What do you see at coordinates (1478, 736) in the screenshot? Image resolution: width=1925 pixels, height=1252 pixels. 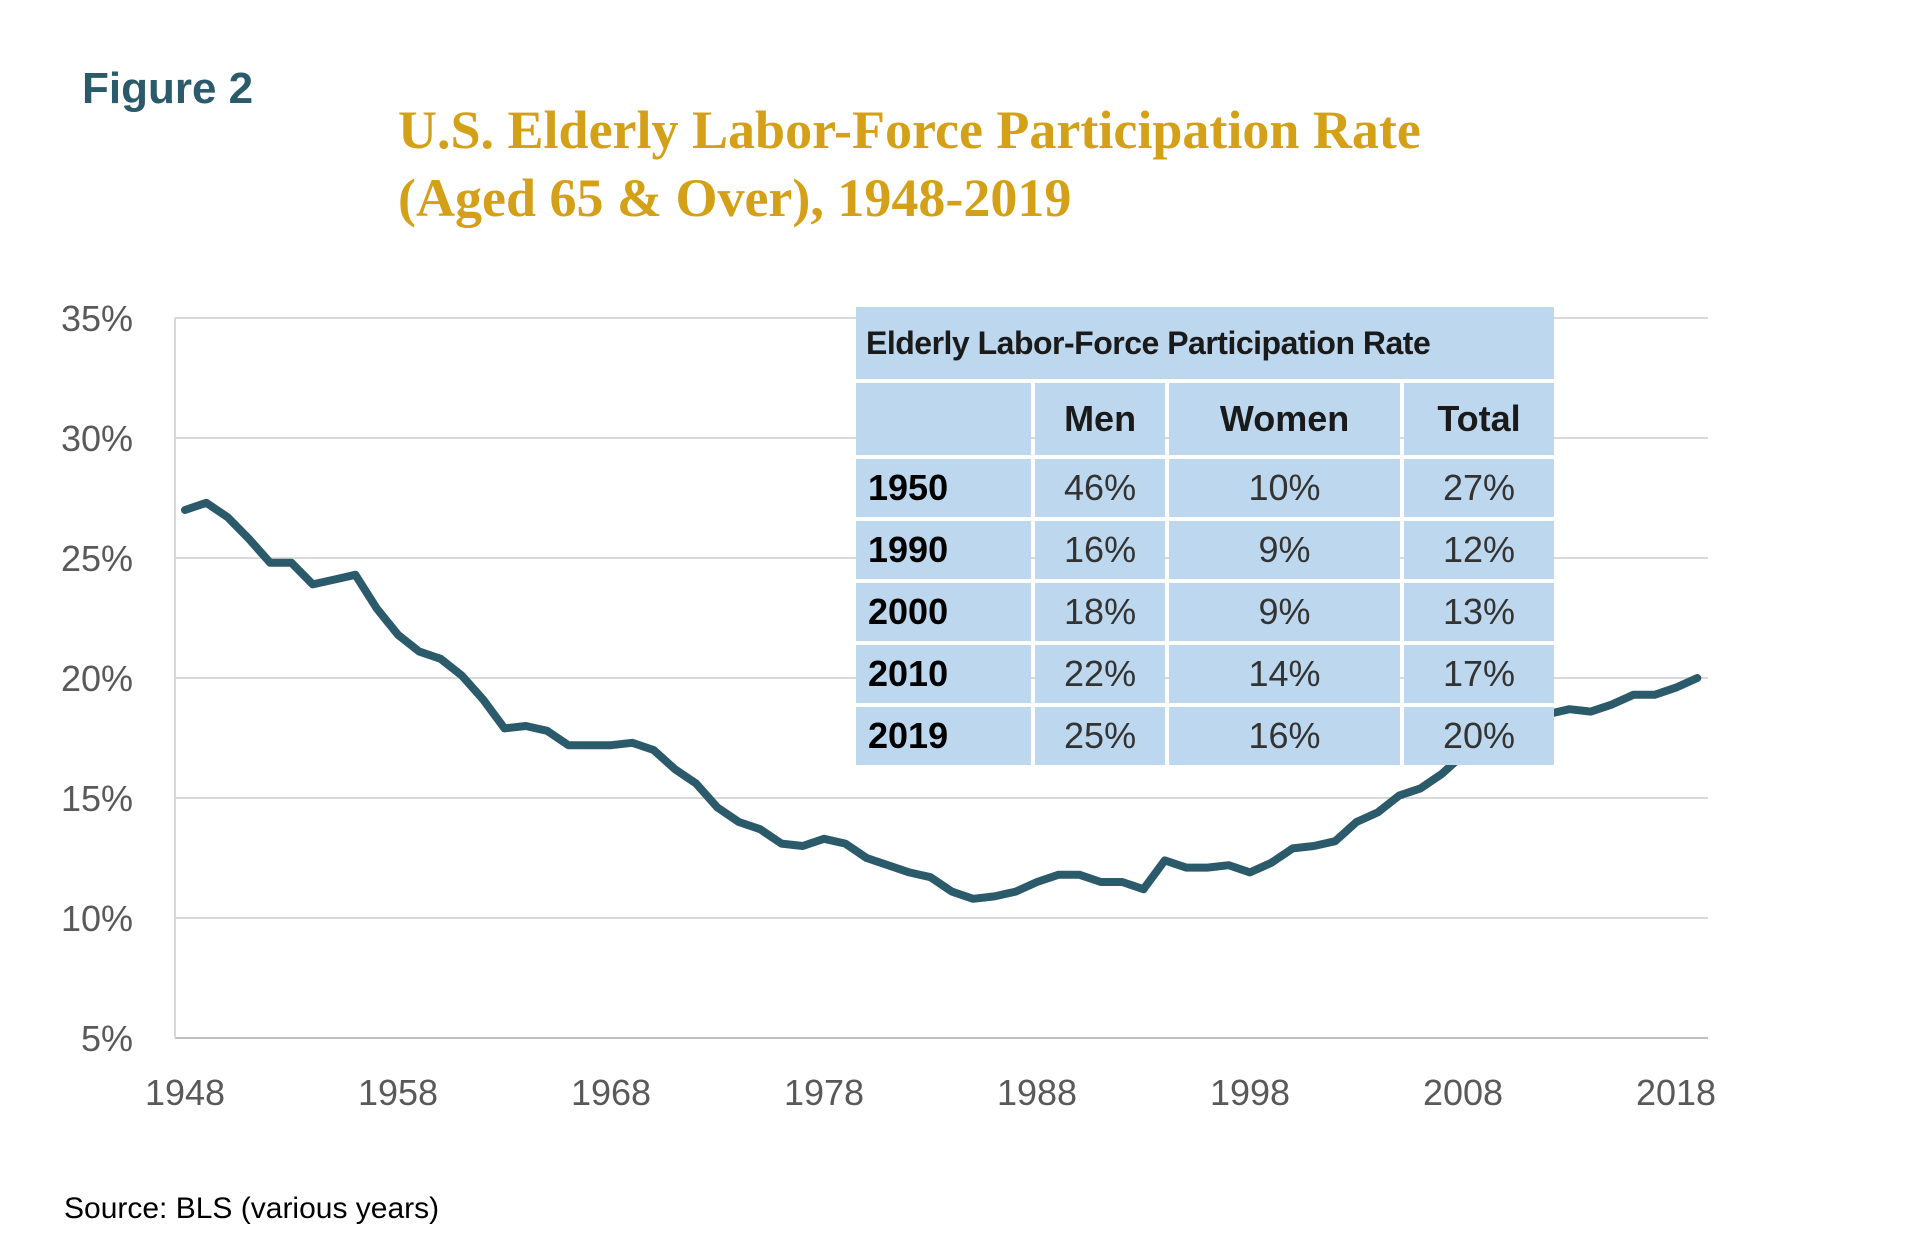 I see `table-cell-total: 20%` at bounding box center [1478, 736].